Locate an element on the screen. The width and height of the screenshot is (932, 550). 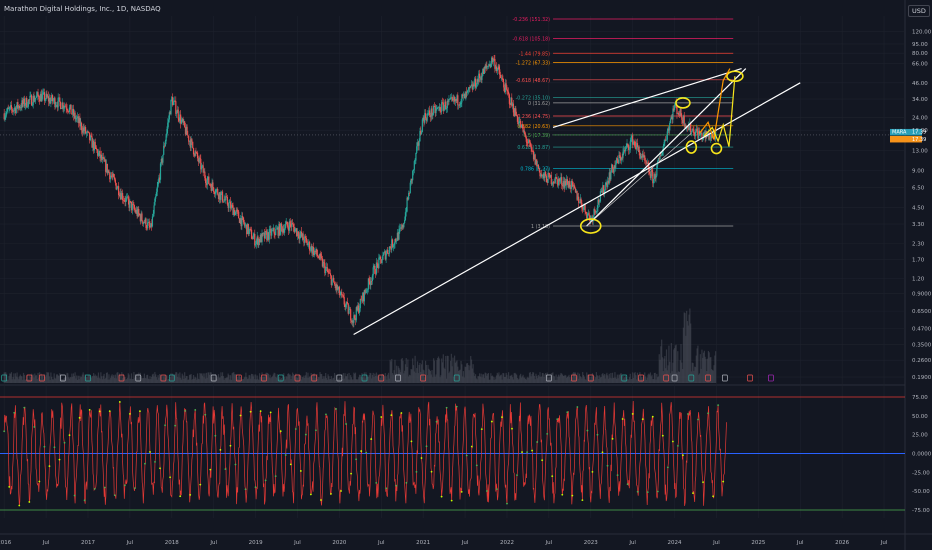
fib-label: 0.236 (24.75) is located at coordinates (533, 117).